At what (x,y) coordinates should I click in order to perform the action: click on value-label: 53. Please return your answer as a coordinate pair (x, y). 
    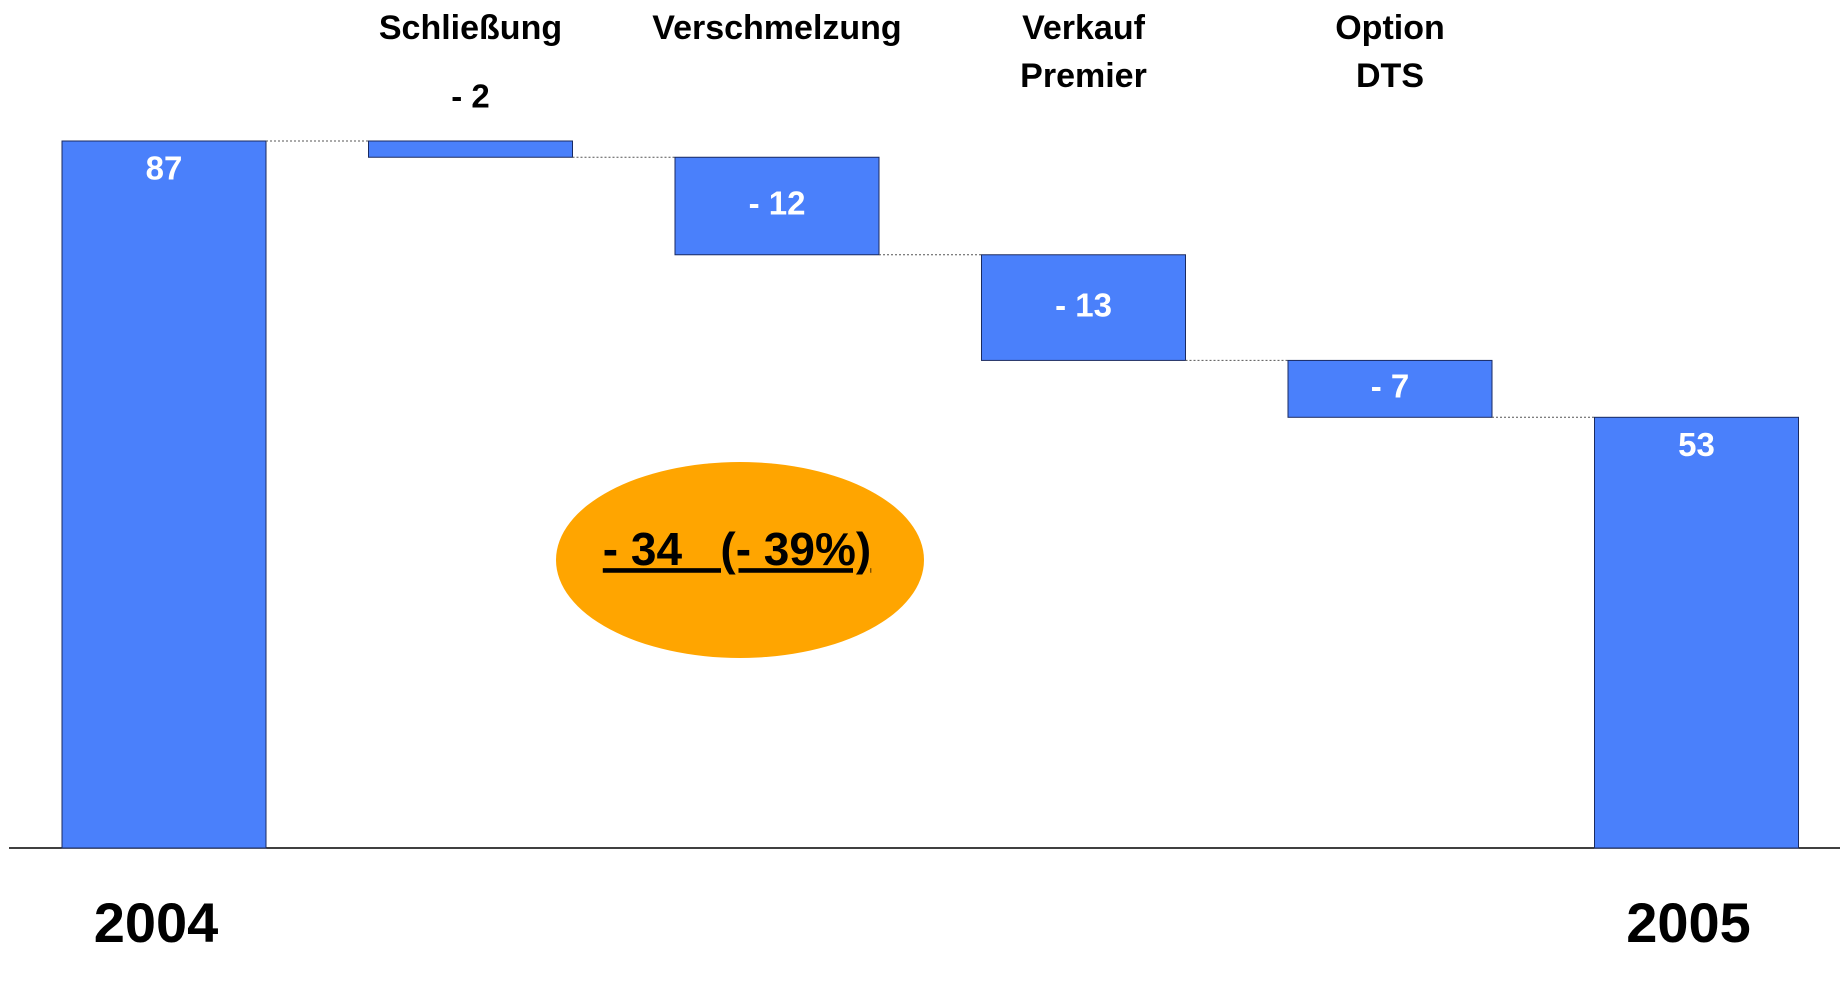
    Looking at the image, I should click on (1696, 444).